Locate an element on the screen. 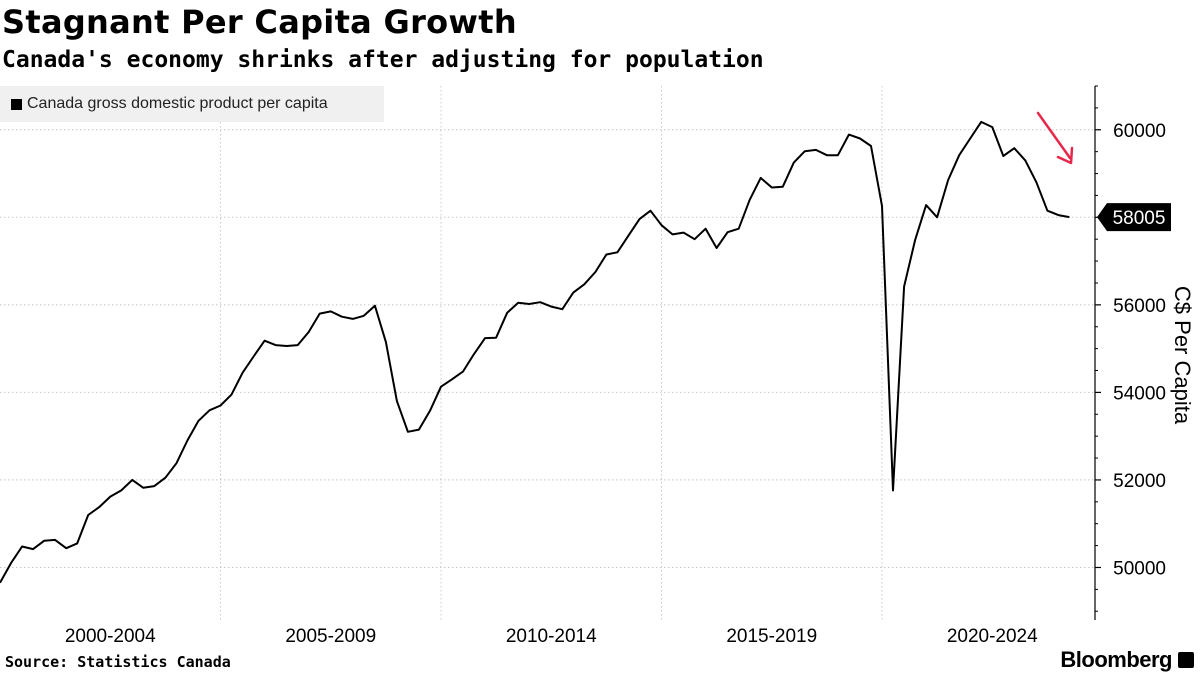 Image resolution: width=1200 pixels, height=675 pixels. chart-title: Stagnant Per Capita Growth is located at coordinates (259, 22).